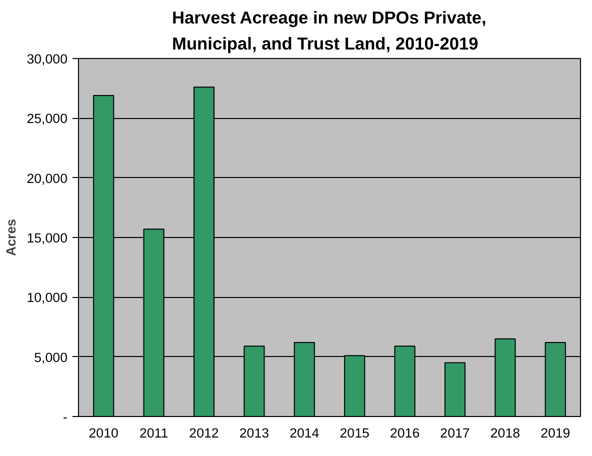 The image size is (592, 456). I want to click on y-tick-label: 15,000, so click(47, 238).